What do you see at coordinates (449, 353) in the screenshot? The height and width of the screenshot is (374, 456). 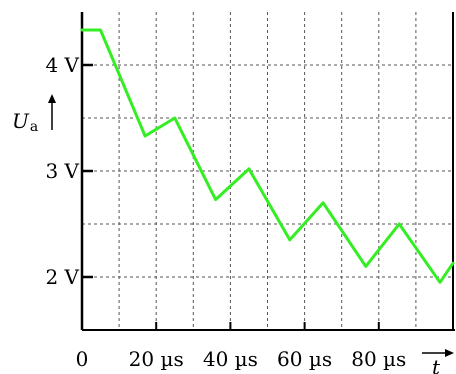 I see `x-axis-arrowhead` at bounding box center [449, 353].